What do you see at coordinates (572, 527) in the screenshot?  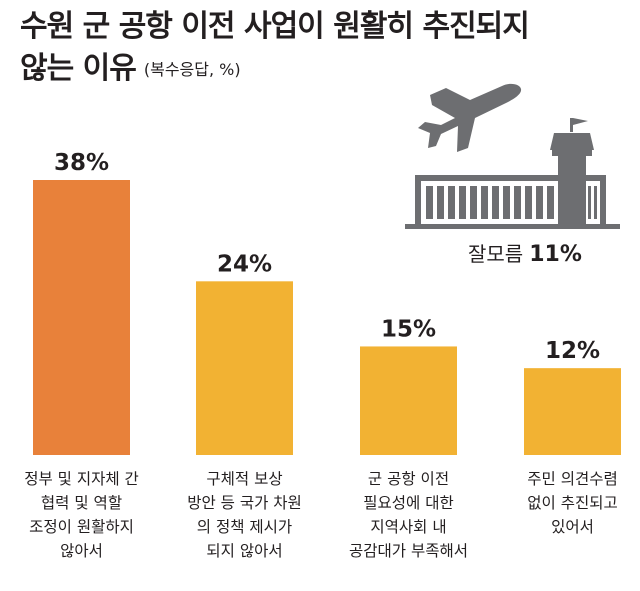 I see `category-label-line: 있어서` at bounding box center [572, 527].